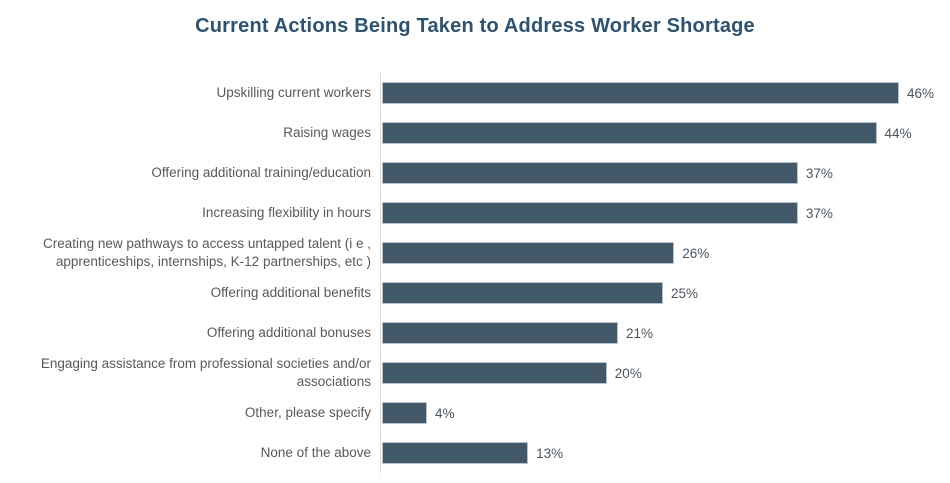 The image size is (950, 483). Describe the element at coordinates (444, 413) in the screenshot. I see `value-label: 4%` at that location.